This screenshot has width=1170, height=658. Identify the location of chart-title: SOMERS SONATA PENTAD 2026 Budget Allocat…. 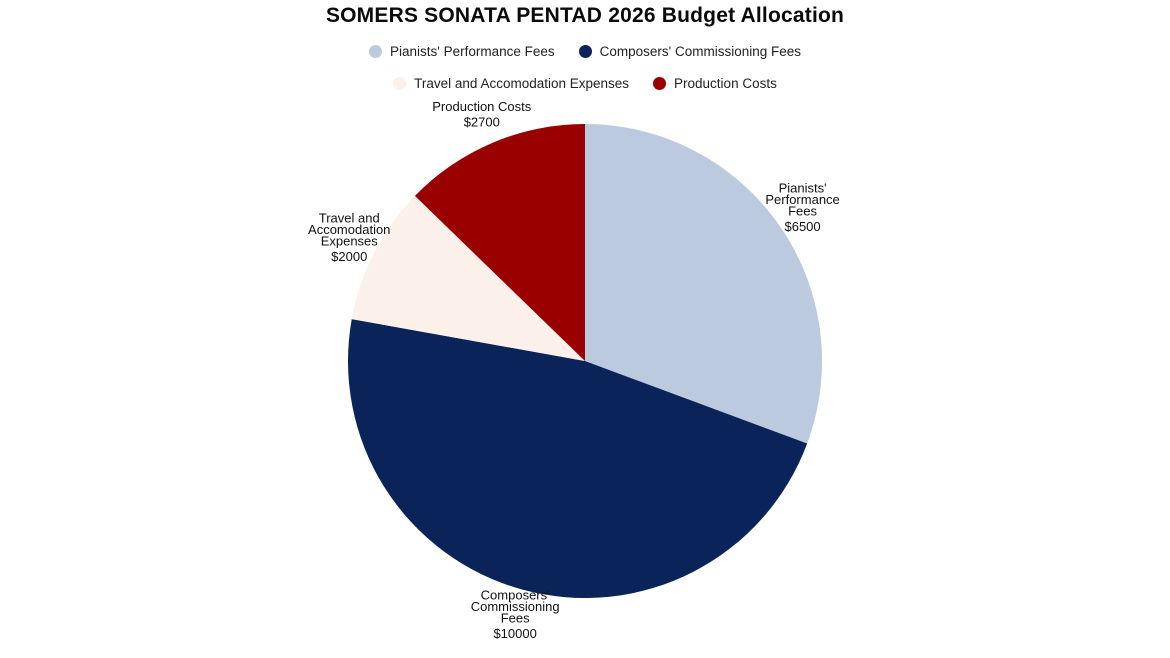
(585, 15).